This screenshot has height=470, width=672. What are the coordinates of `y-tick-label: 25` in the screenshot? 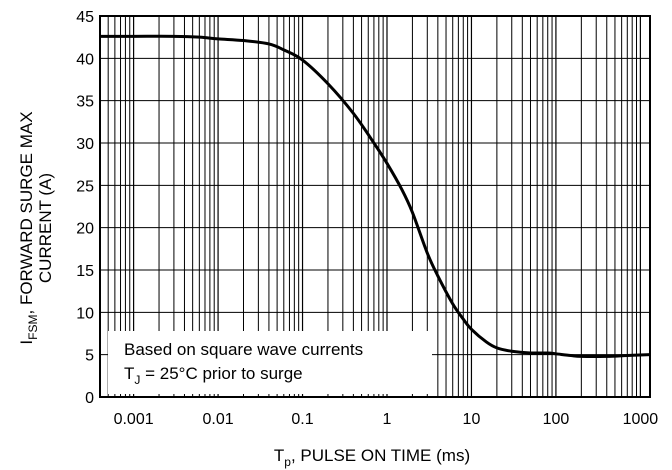 It's located at (85, 186).